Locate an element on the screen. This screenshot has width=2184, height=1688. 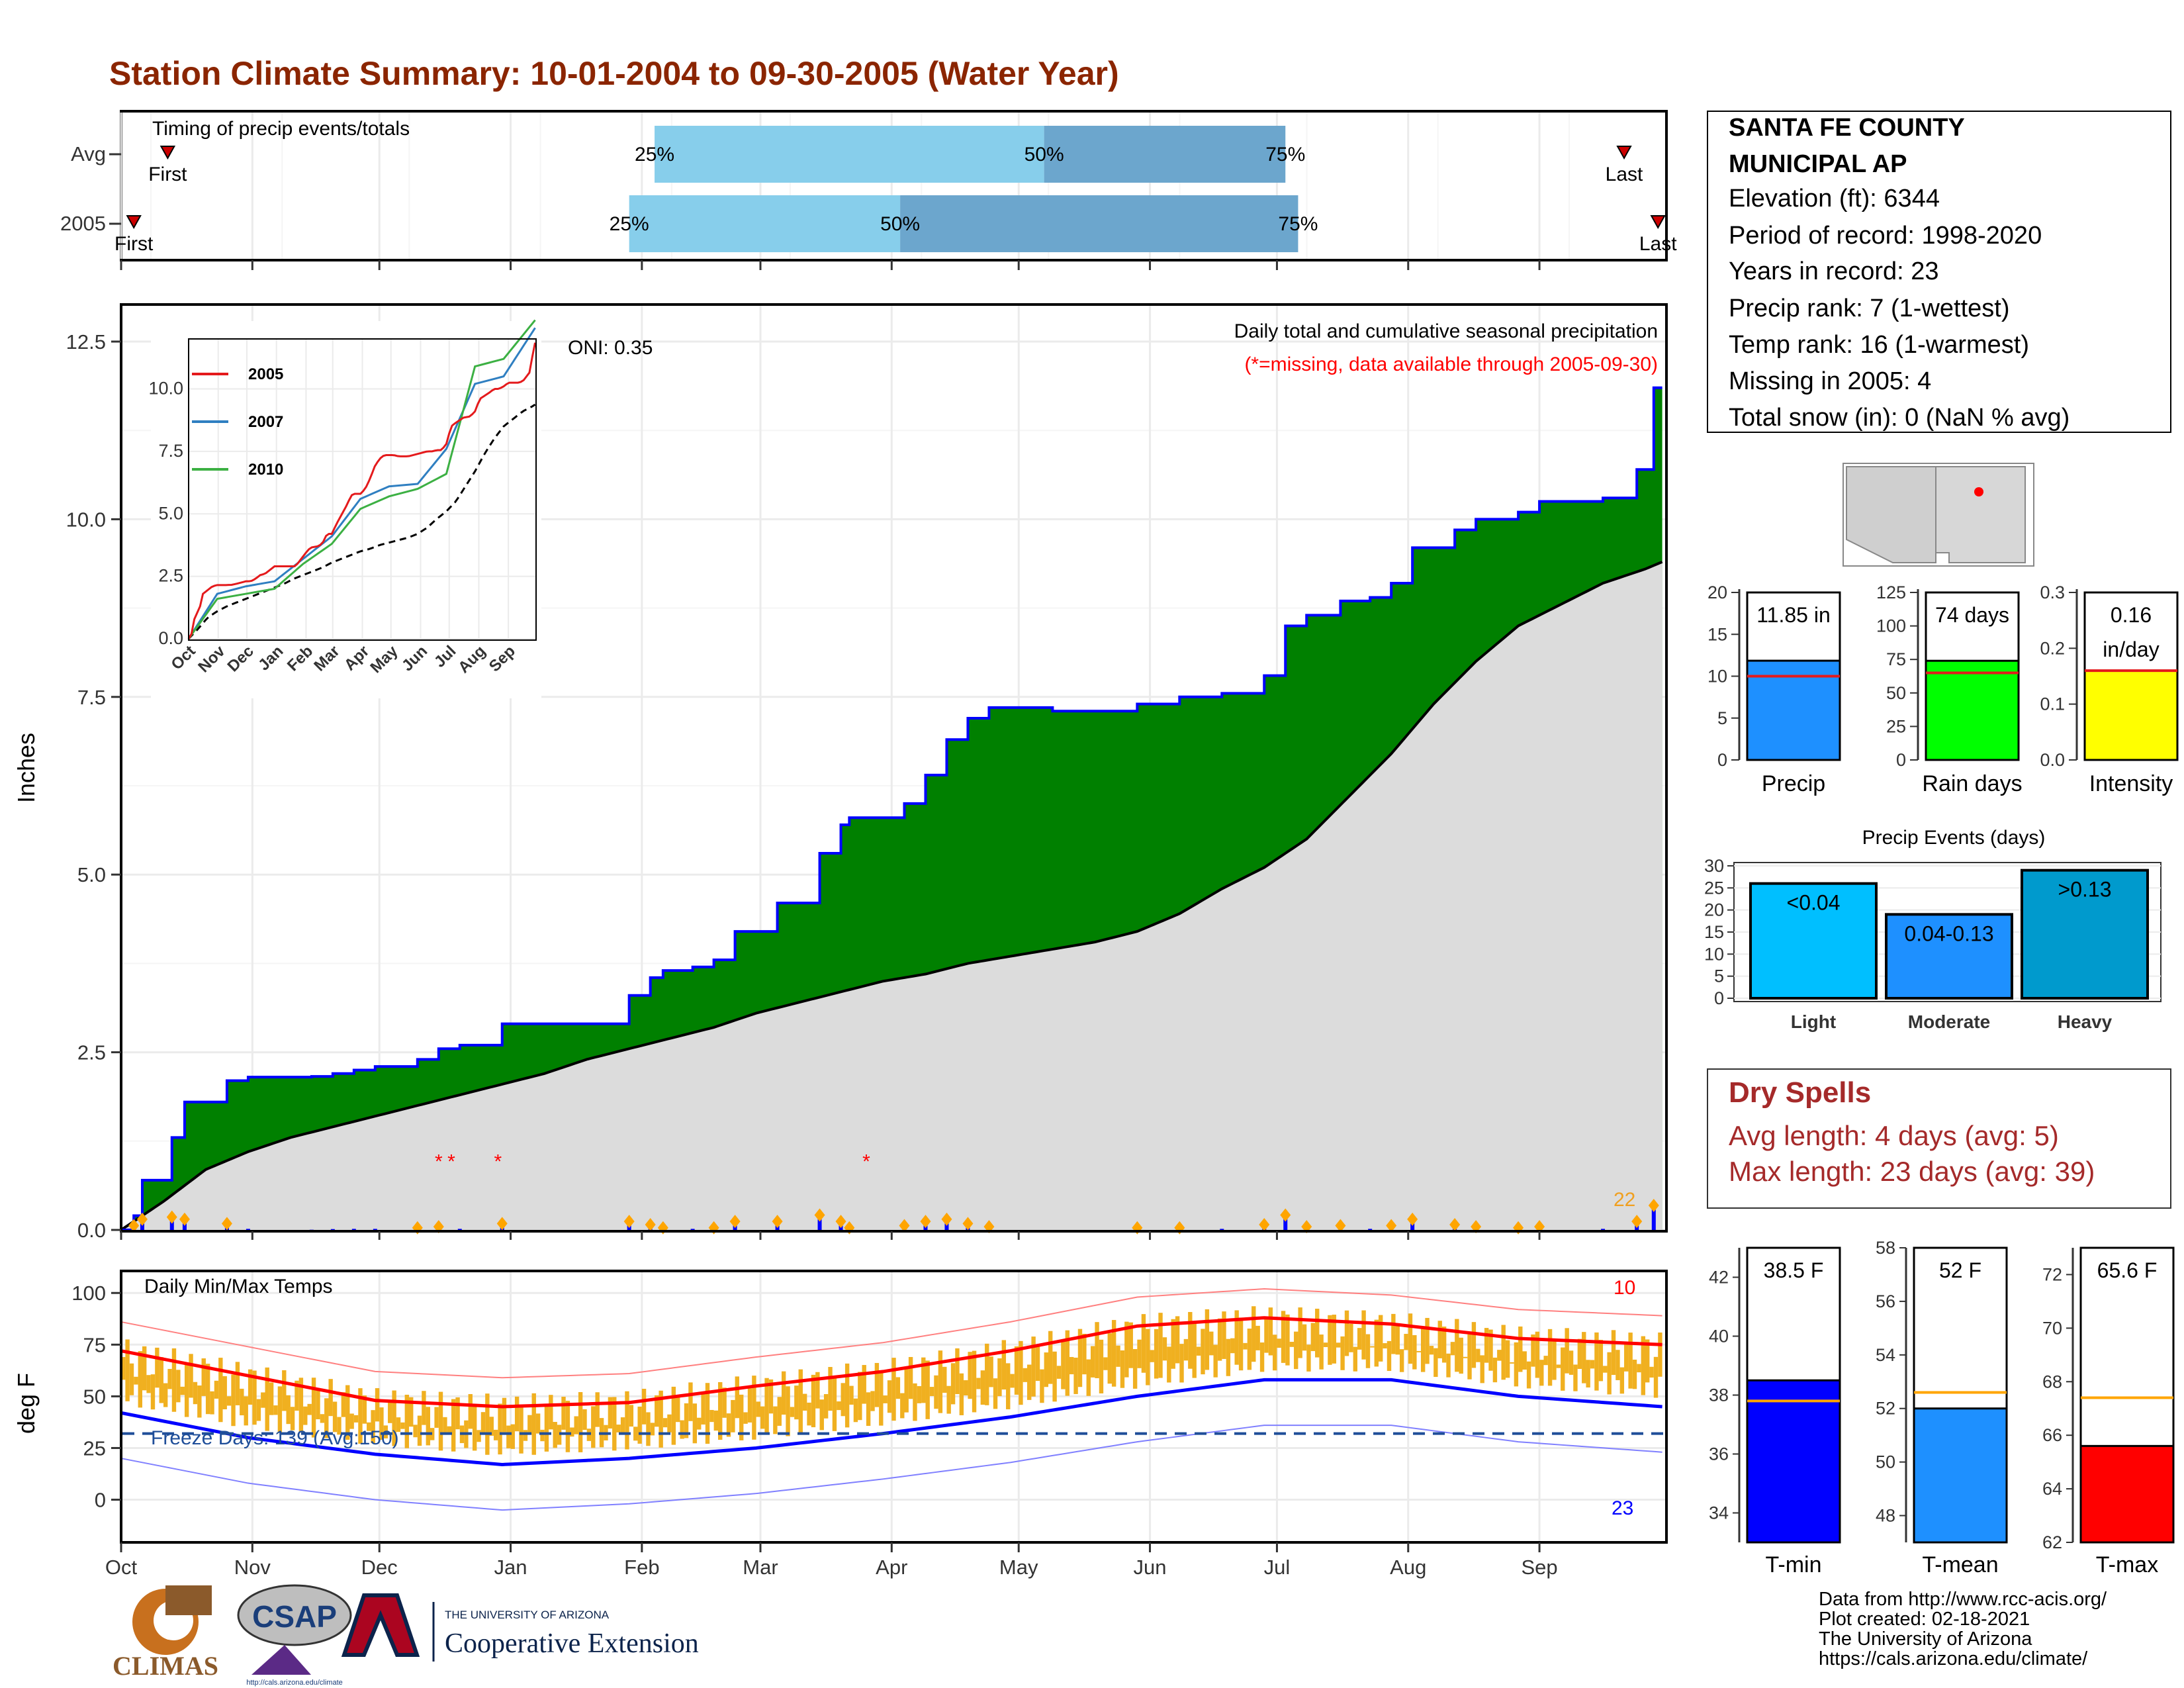
inset-series is located at coordinates (362, 479).